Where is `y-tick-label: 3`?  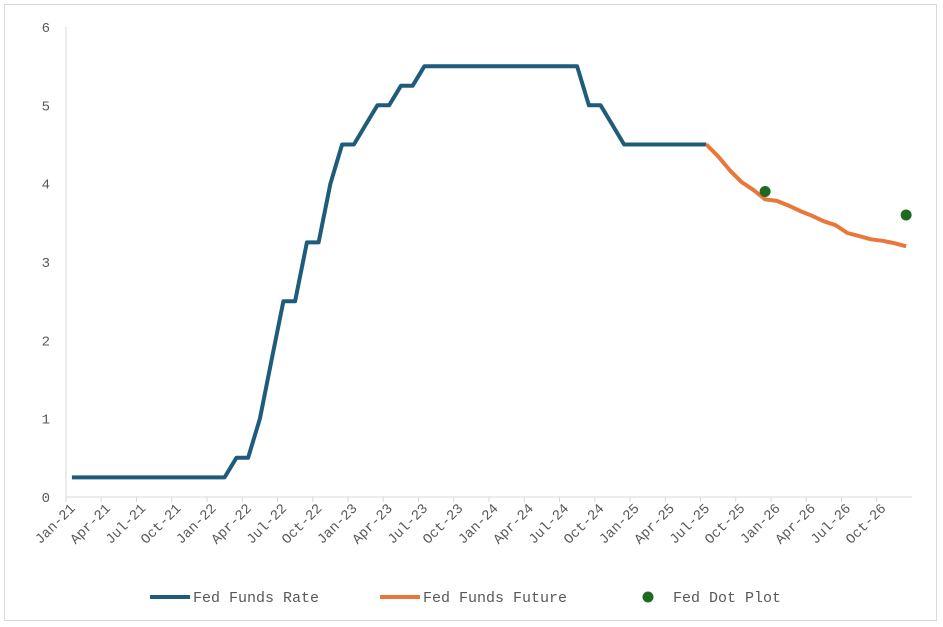
y-tick-label: 3 is located at coordinates (46, 264).